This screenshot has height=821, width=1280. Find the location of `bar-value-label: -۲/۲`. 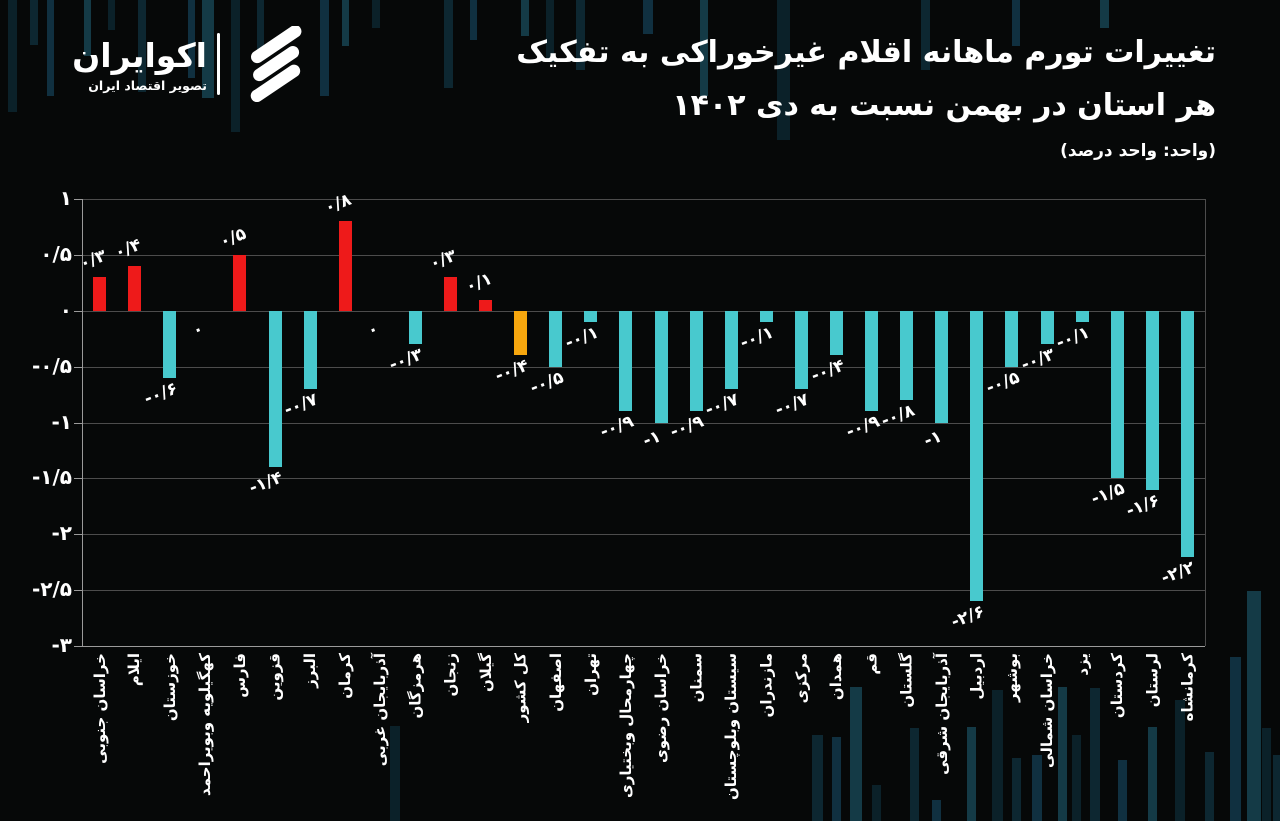

bar-value-label: -۲/۲ is located at coordinates (1178, 573).